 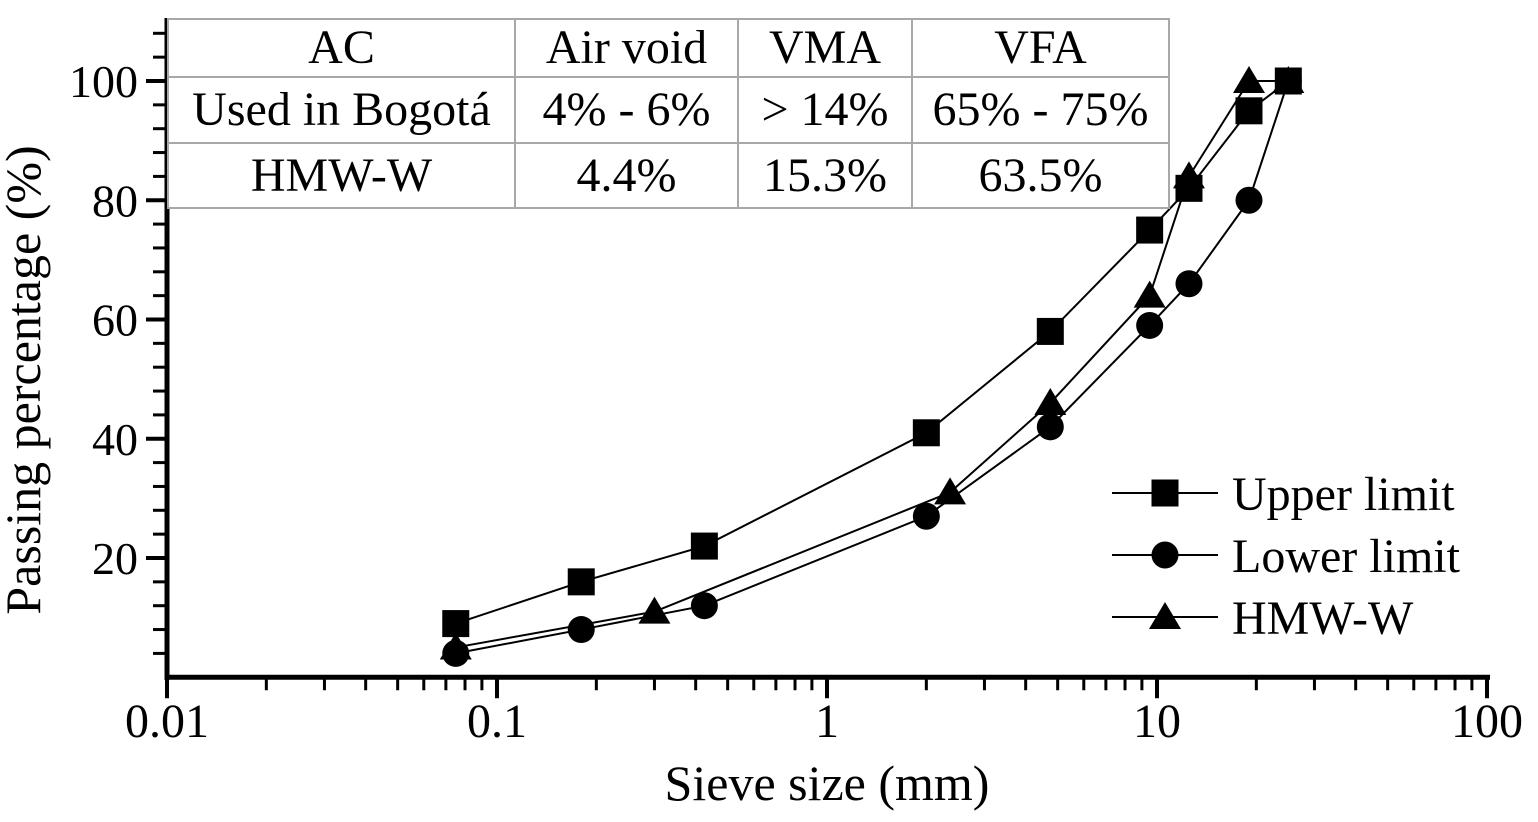 I want to click on column-header-ac: AC, so click(x=341, y=48).